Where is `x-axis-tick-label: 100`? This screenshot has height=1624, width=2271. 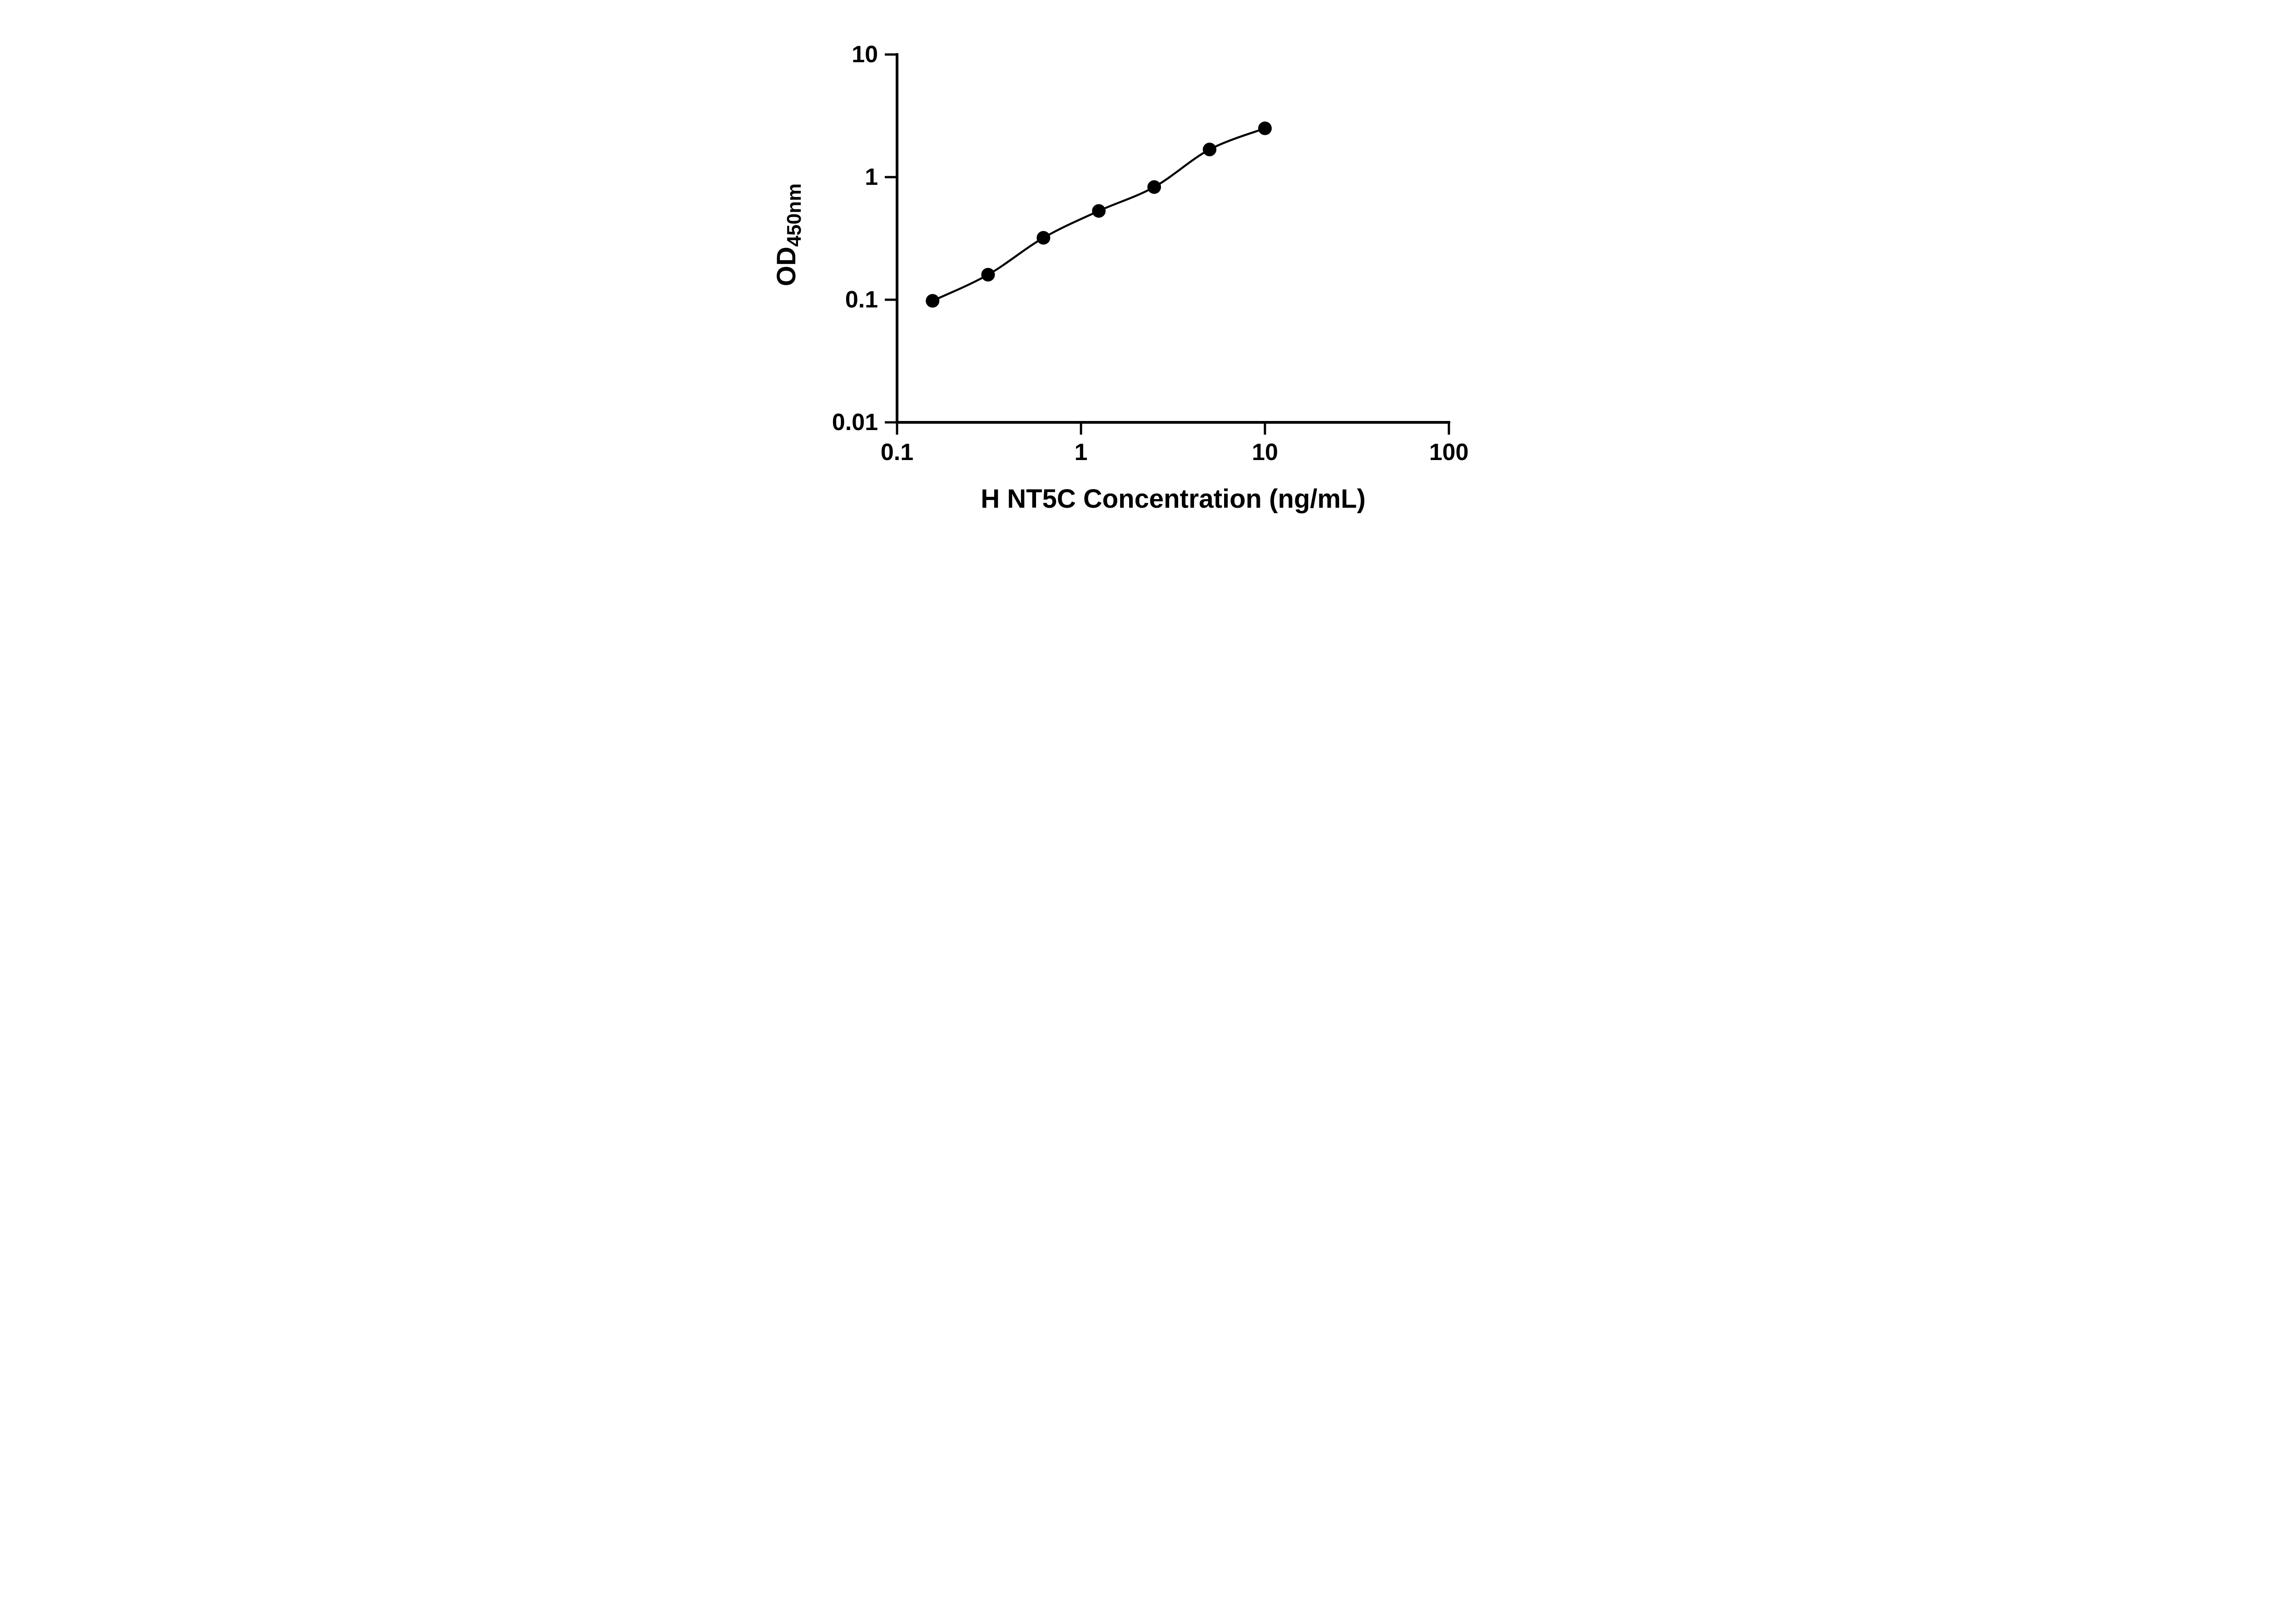 x-axis-tick-label: 100 is located at coordinates (1449, 452).